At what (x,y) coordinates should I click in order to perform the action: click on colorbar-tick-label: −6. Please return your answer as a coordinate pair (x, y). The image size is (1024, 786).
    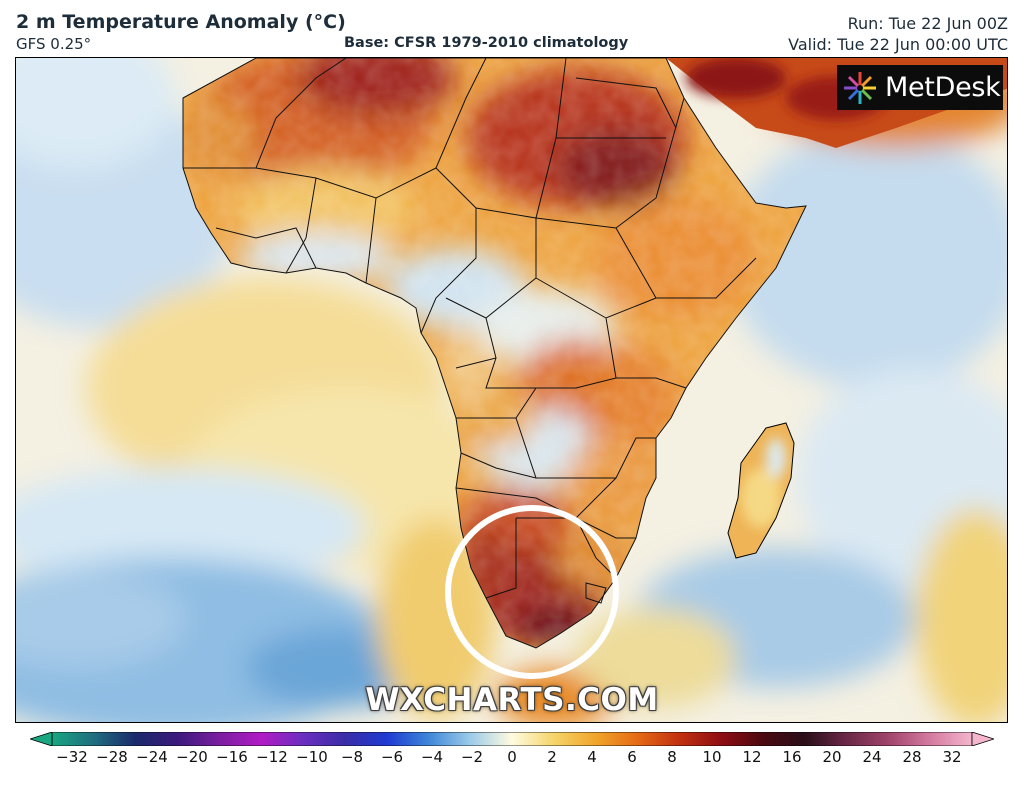
    Looking at the image, I should click on (392, 757).